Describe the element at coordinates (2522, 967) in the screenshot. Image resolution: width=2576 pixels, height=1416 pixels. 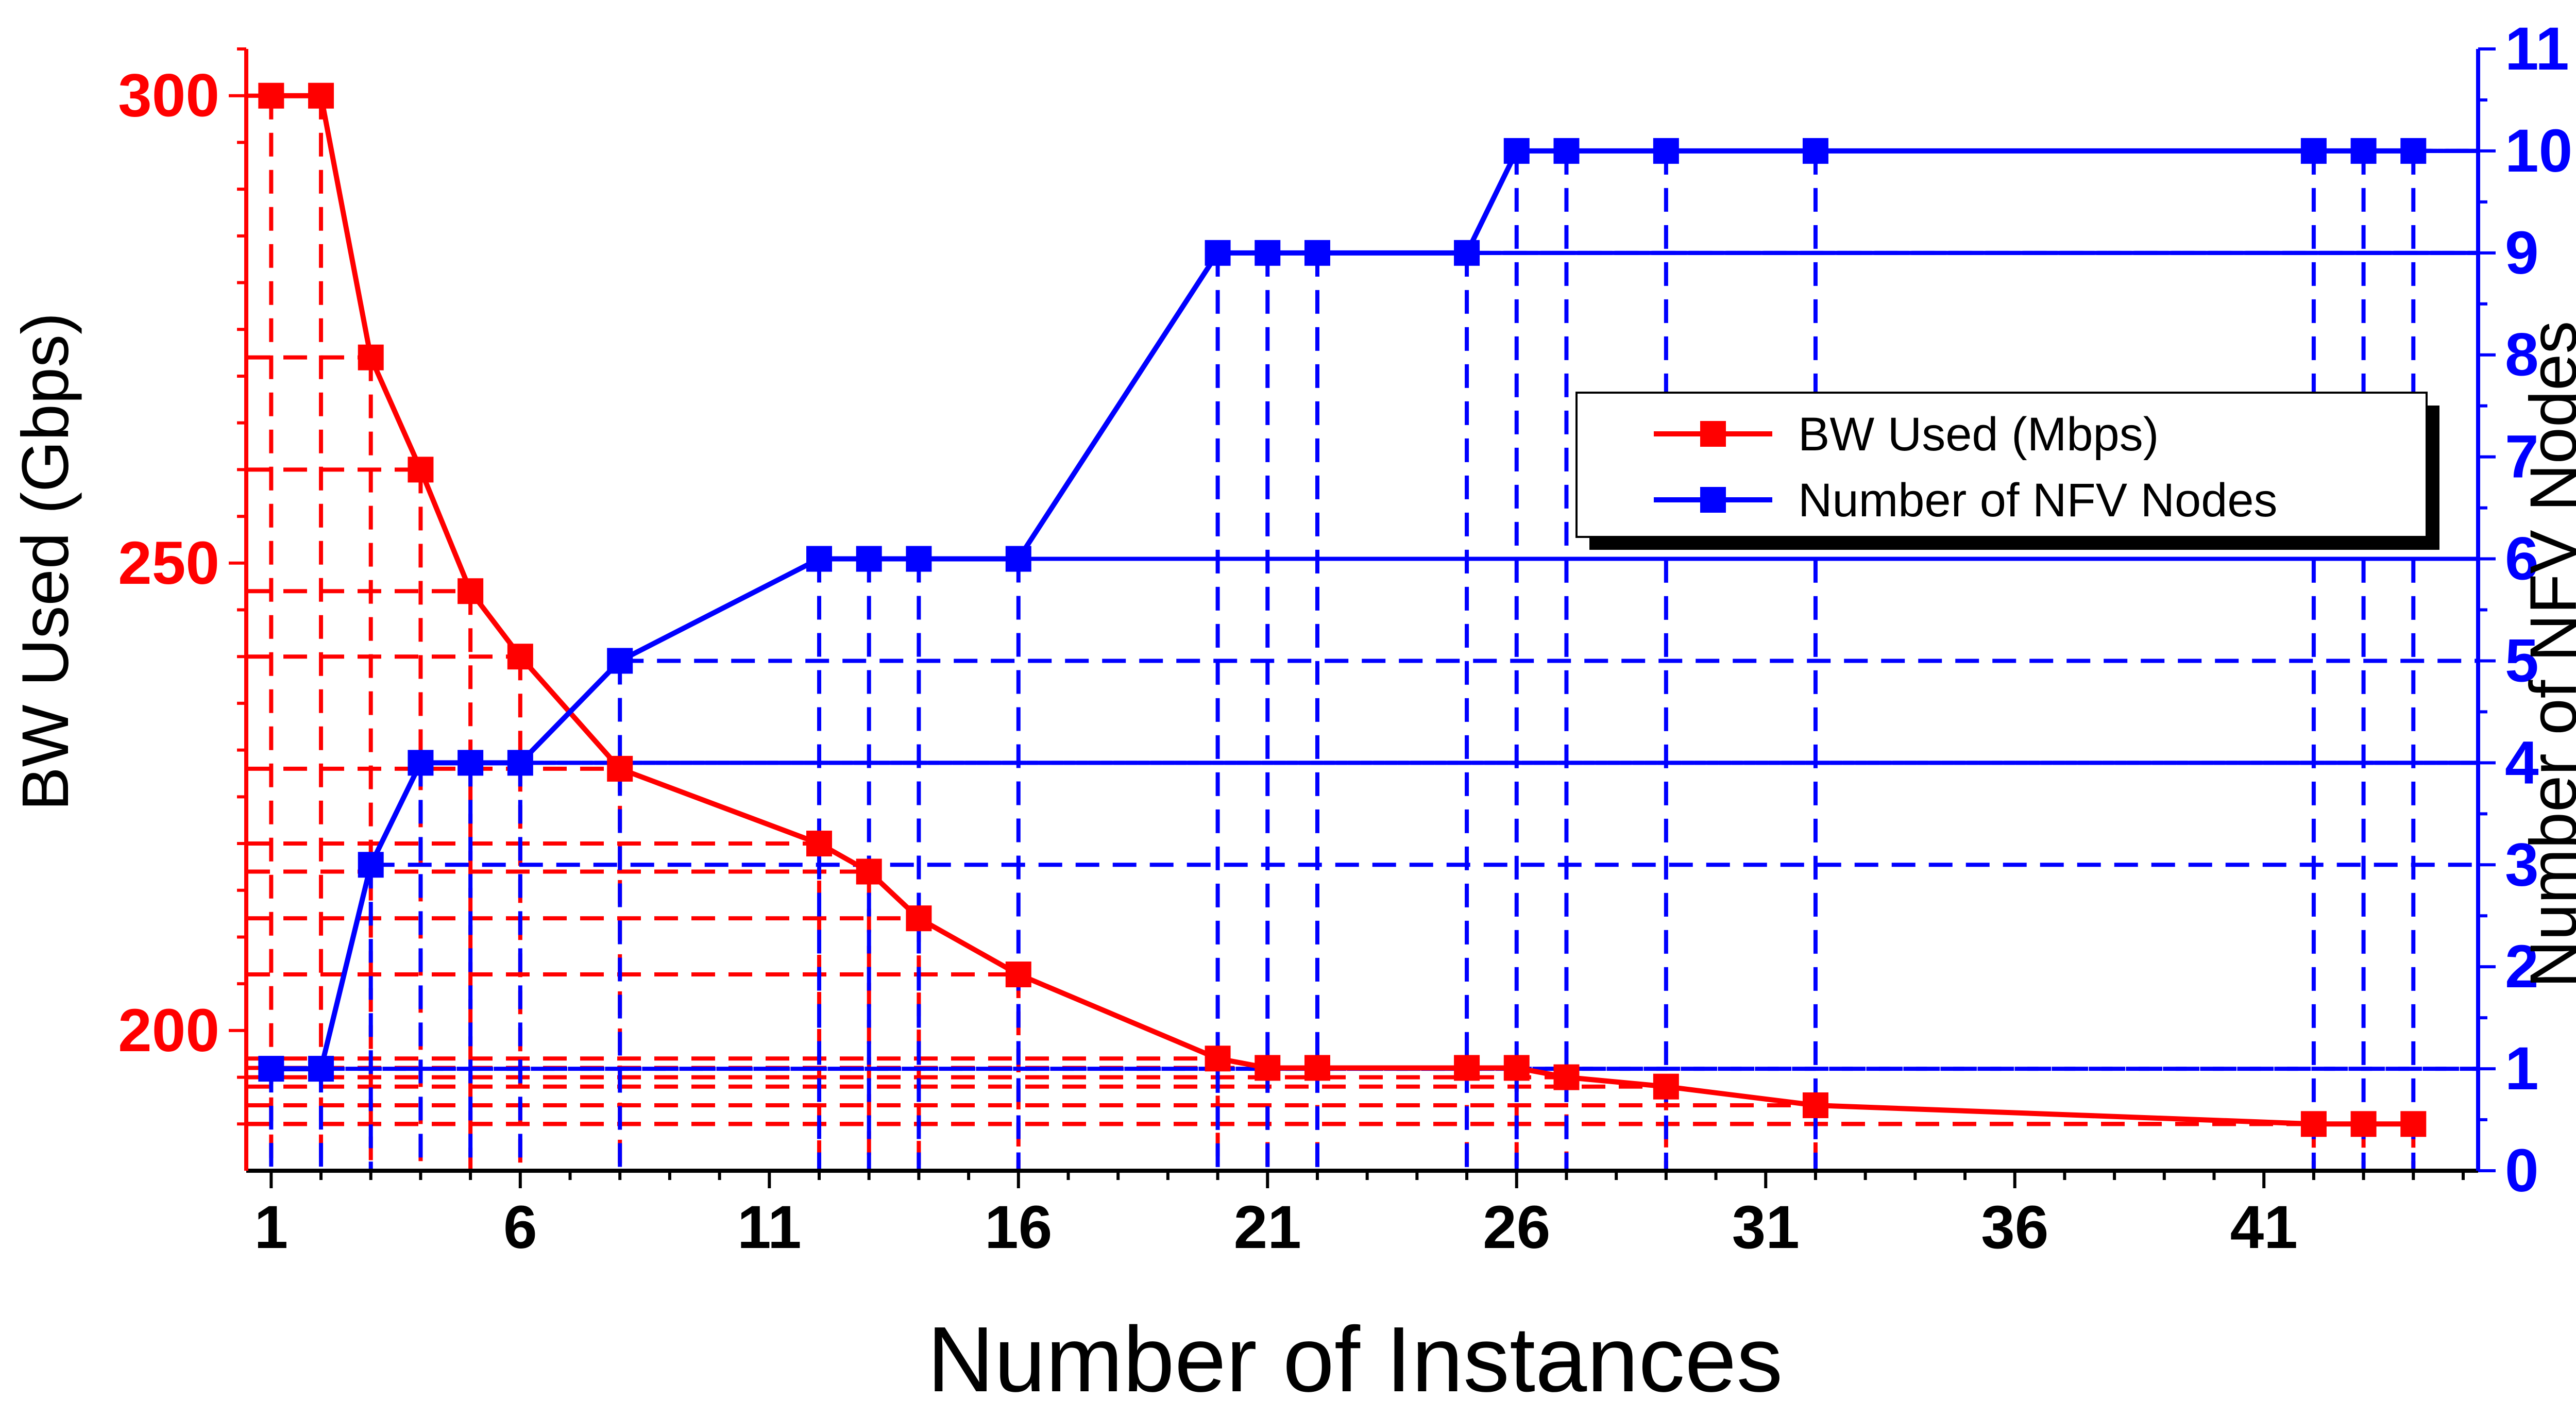
I see `right-tick-label: 2` at that location.